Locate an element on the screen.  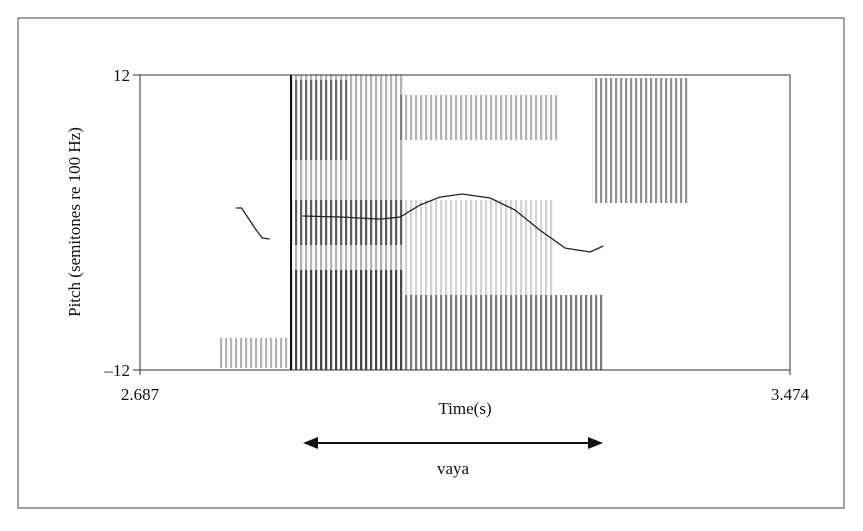
y-tick-label: –12 is located at coordinates (117, 370).